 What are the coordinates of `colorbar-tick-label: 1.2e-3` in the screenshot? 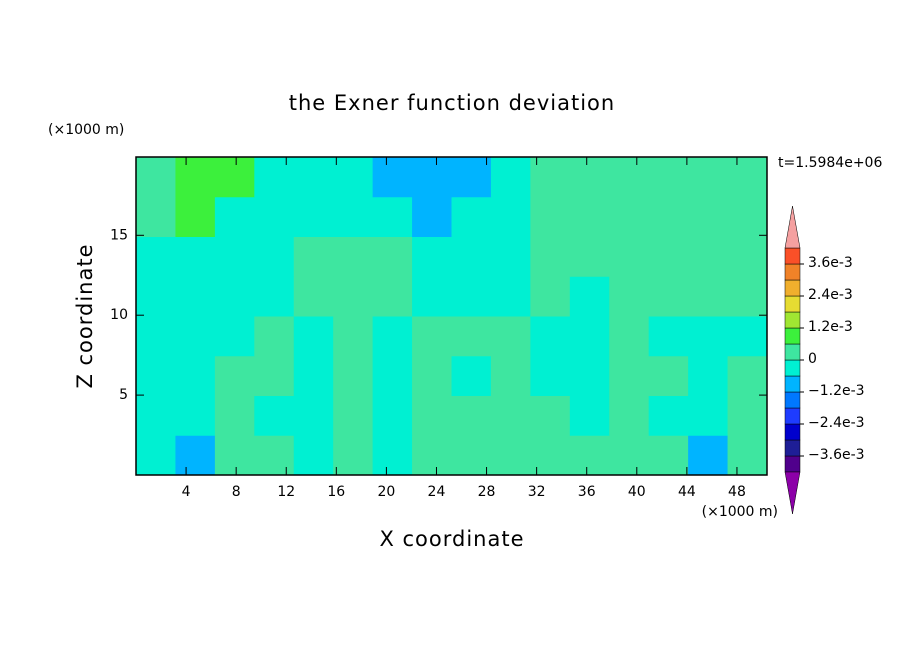 It's located at (830, 327).